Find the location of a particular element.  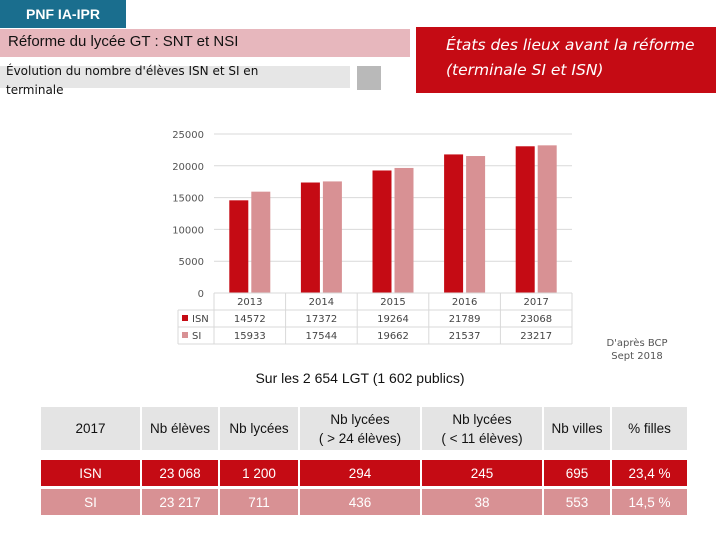

y-tick-label: 20000 is located at coordinates (188, 167).